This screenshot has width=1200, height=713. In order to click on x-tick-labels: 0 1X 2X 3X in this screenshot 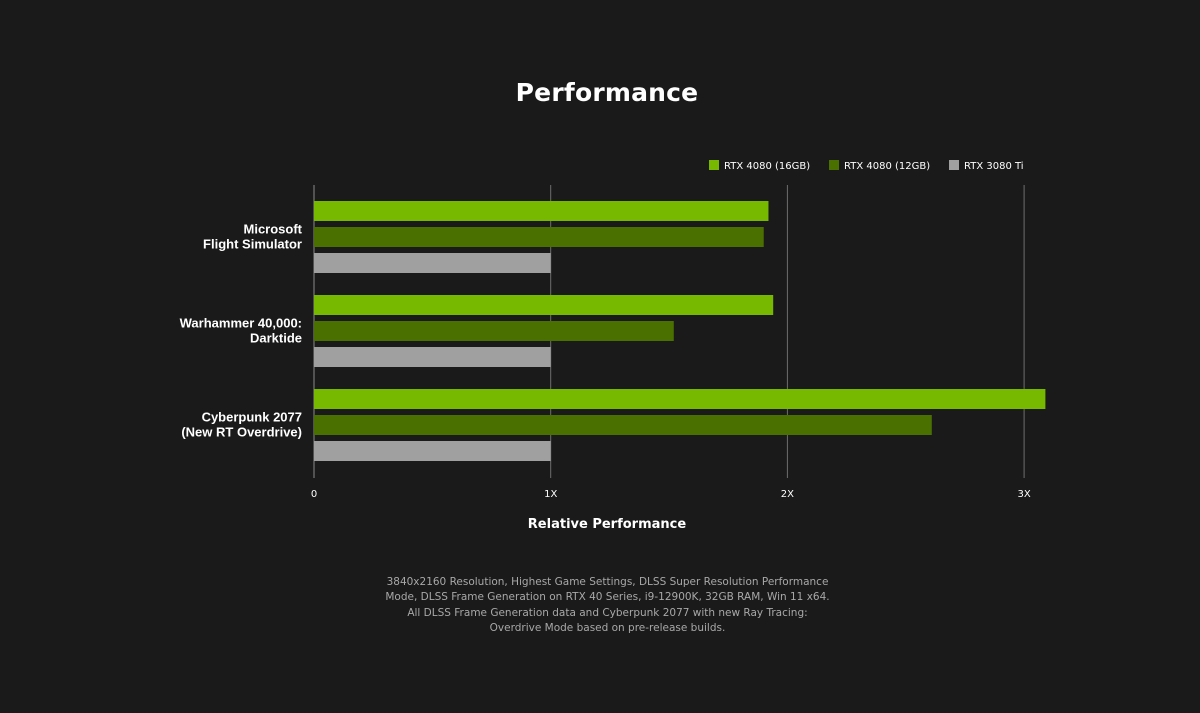, I will do `click(671, 494)`.